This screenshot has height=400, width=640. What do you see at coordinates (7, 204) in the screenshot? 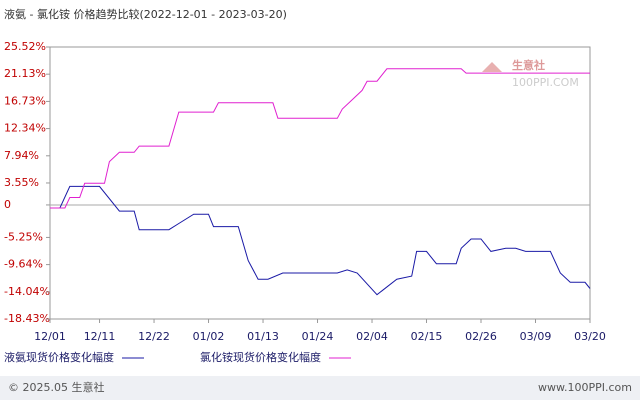
I see `y-tick-label: 0` at bounding box center [7, 204].